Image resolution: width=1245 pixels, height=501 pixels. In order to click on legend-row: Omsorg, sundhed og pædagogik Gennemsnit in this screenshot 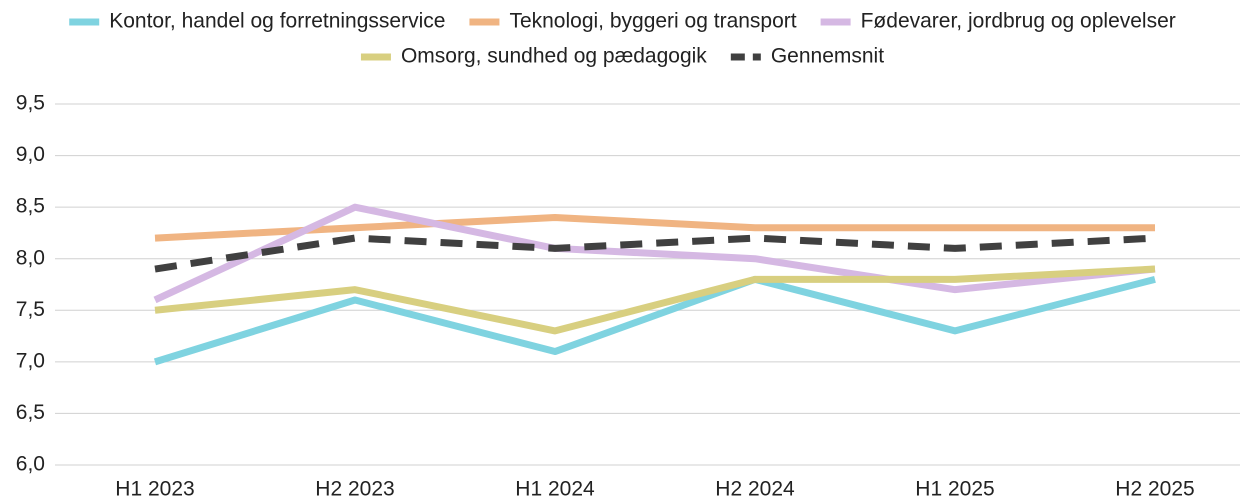, I will do `click(622, 56)`.